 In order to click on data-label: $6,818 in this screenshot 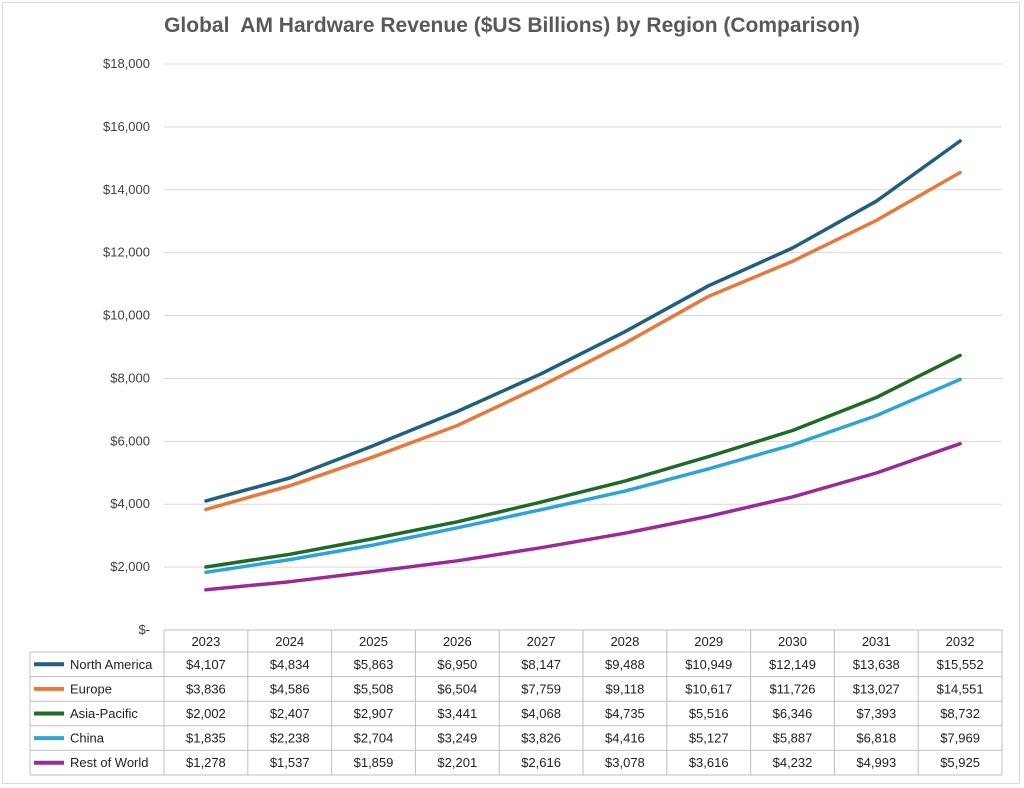, I will do `click(876, 738)`.